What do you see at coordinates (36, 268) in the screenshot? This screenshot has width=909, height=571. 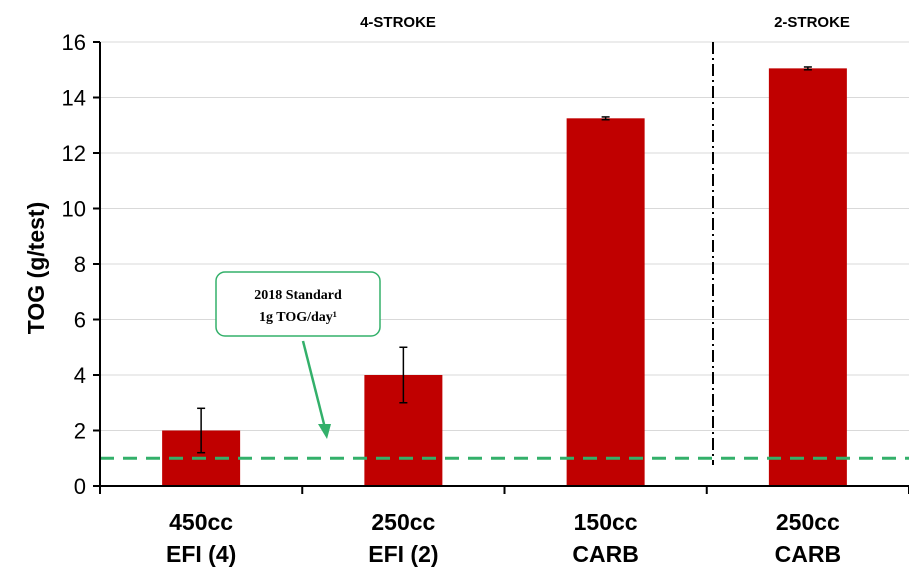 I see `y-axis-label: TOG (g/test)` at bounding box center [36, 268].